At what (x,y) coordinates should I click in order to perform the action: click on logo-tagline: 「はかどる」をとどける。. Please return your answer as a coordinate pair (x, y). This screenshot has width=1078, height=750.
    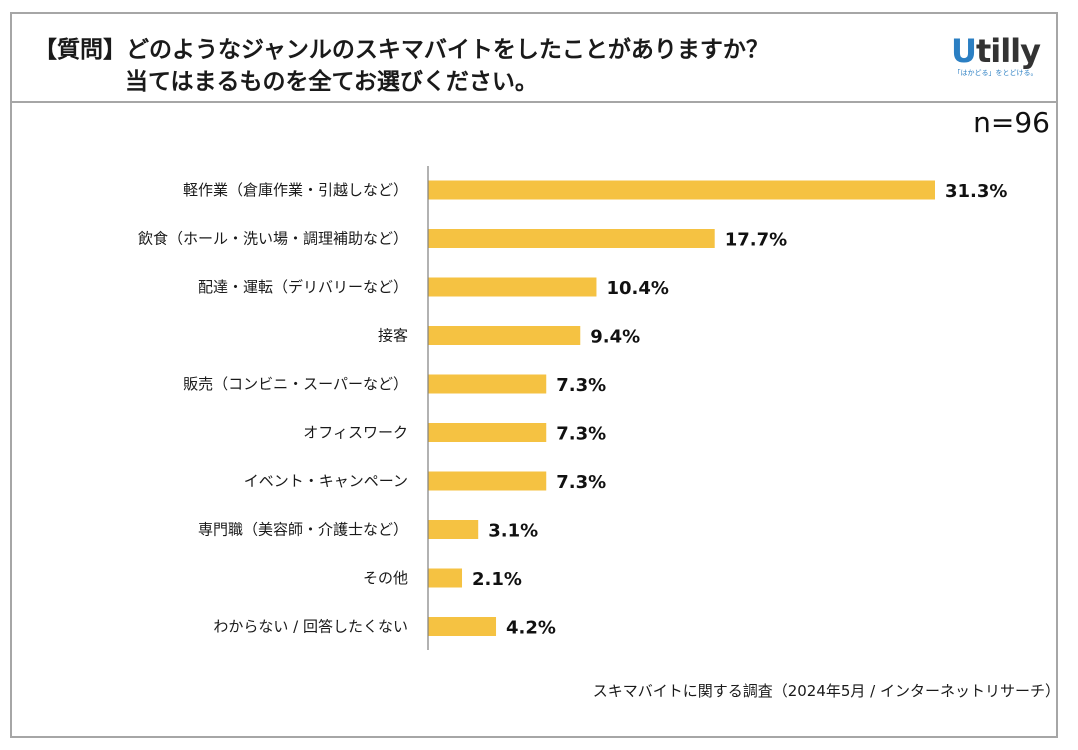
    Looking at the image, I should click on (995, 73).